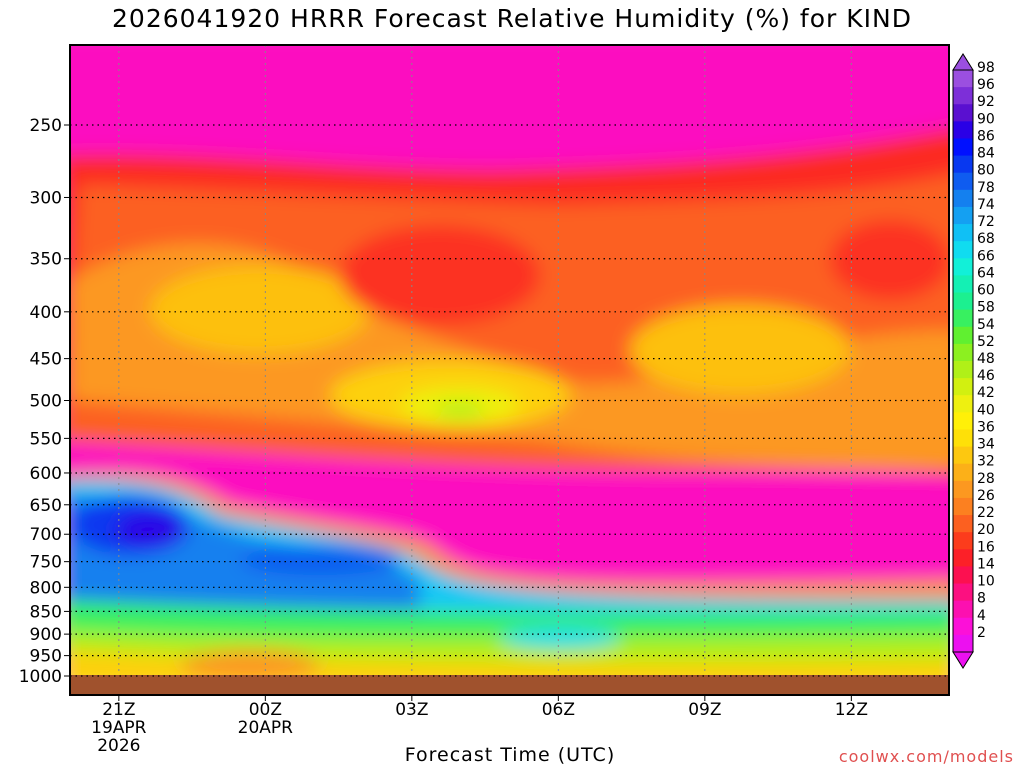 Image resolution: width=1024 pixels, height=768 pixels. I want to click on colorbar-label-34: 34, so click(986, 445).